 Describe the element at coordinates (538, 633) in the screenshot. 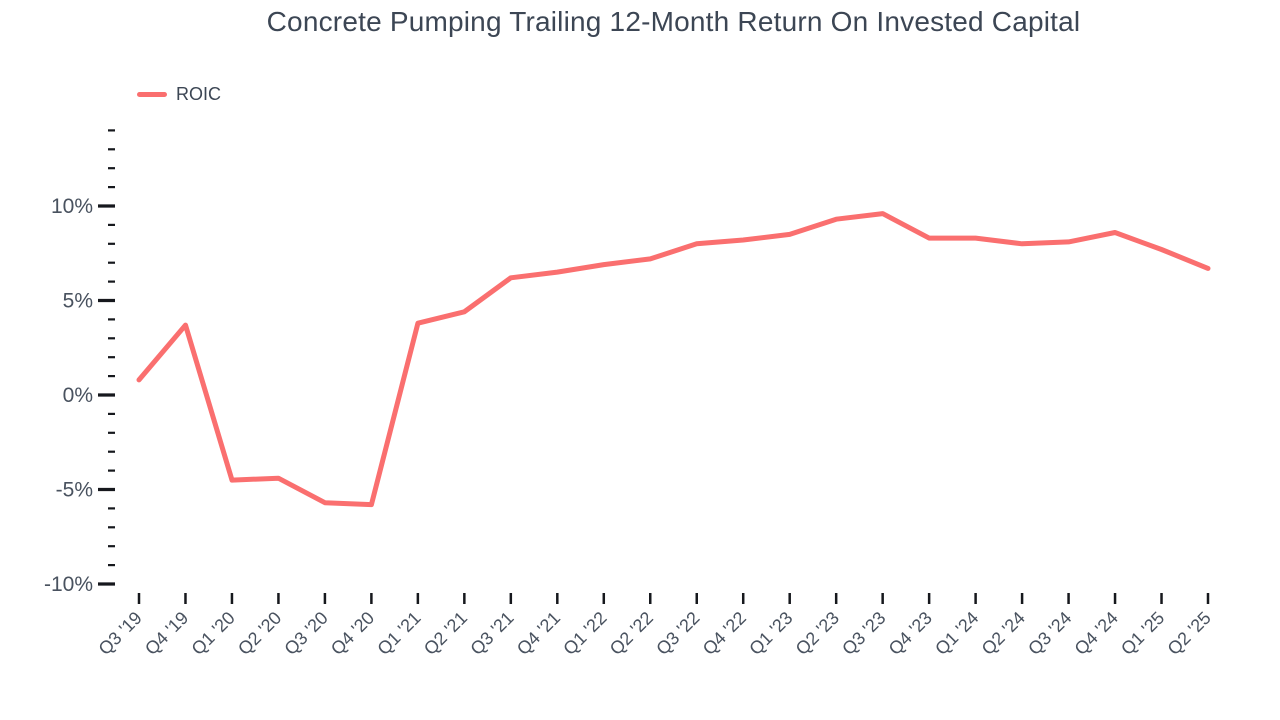

I see `x-axis-label: Q4 '21` at that location.